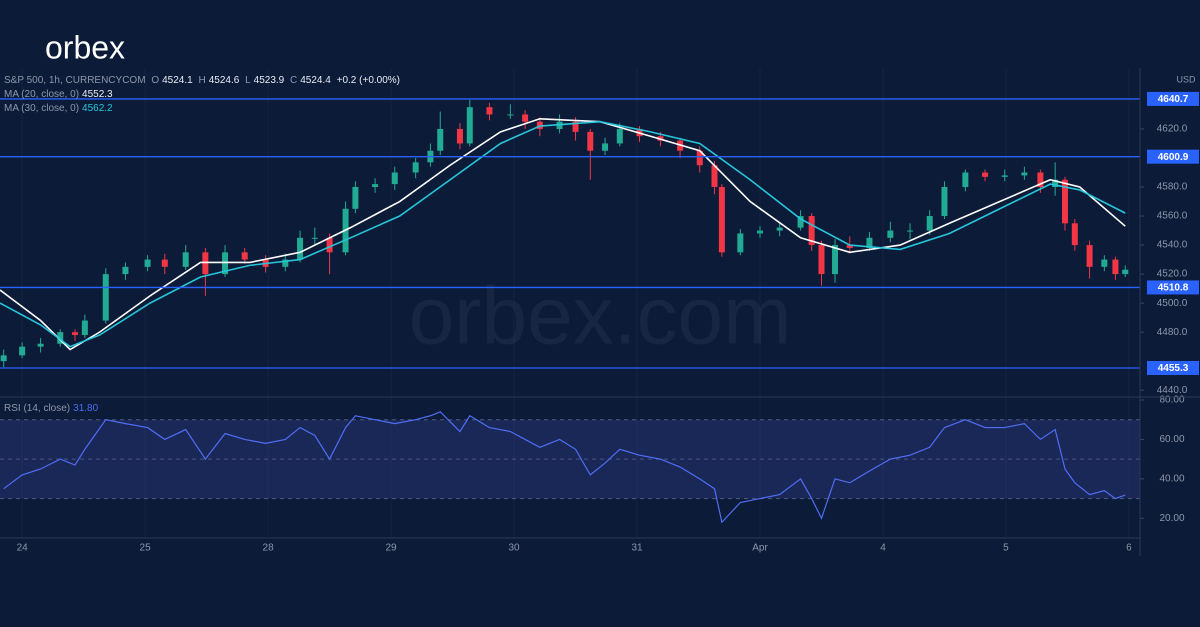  I want to click on ohlc-value: 4523.9, so click(269, 80).